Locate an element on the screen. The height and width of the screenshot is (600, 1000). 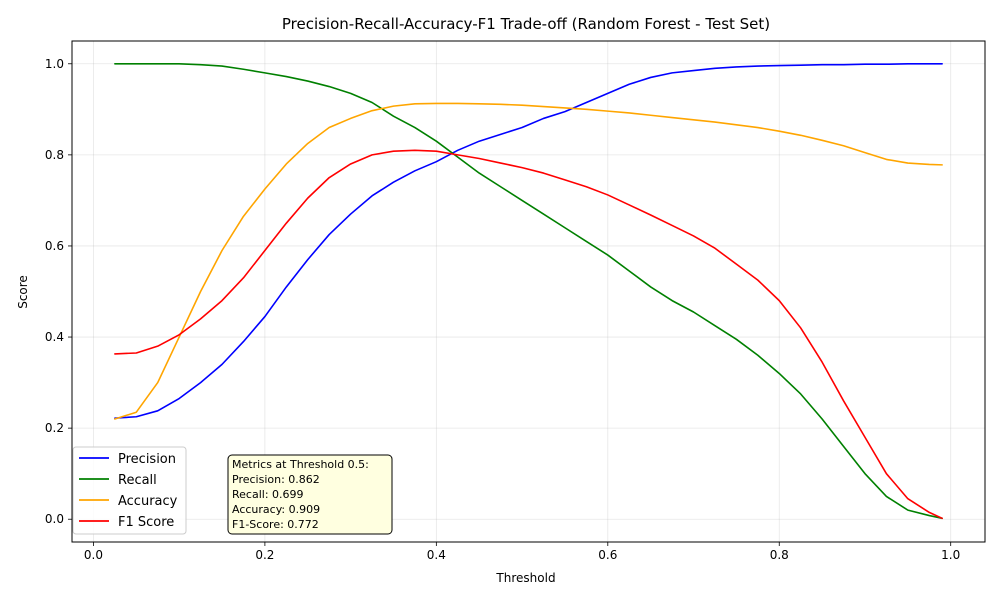
x-tick-label: 0.8 is located at coordinates (779, 555).